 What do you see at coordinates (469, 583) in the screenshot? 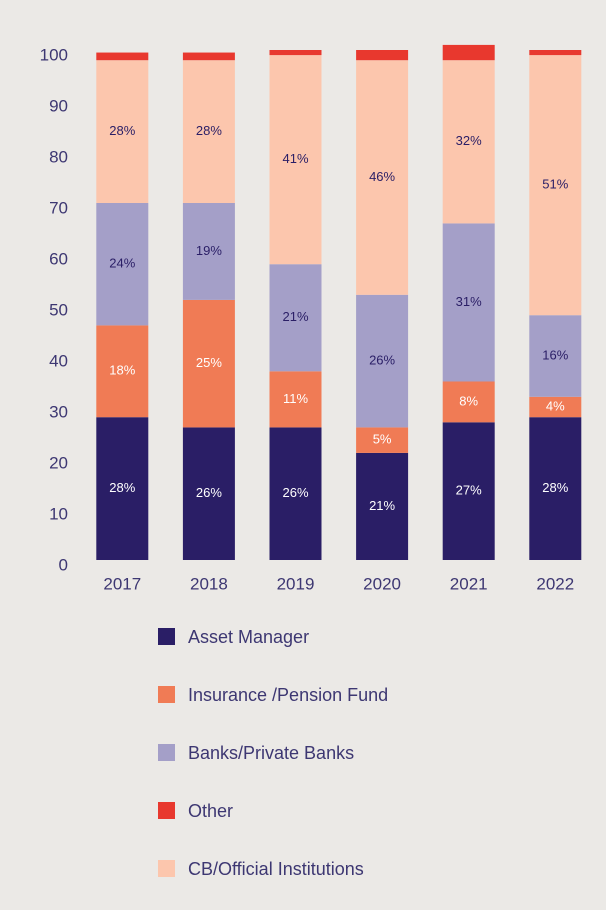
I see `x-tick-label: 2021` at bounding box center [469, 583].